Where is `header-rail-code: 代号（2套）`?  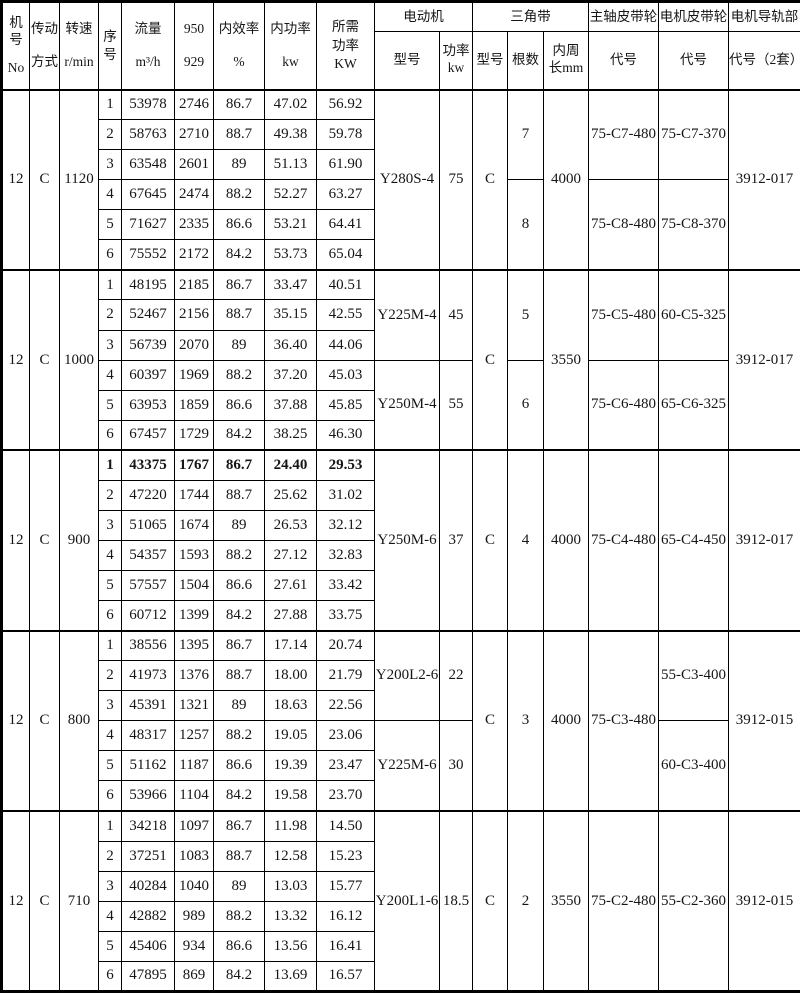
header-rail-code: 代号（2套） is located at coordinates (764, 60).